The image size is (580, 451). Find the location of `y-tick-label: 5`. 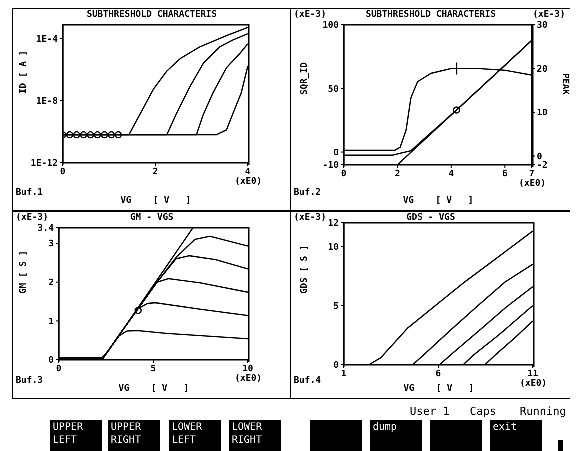

y-tick-label: 5 is located at coordinates (336, 307).